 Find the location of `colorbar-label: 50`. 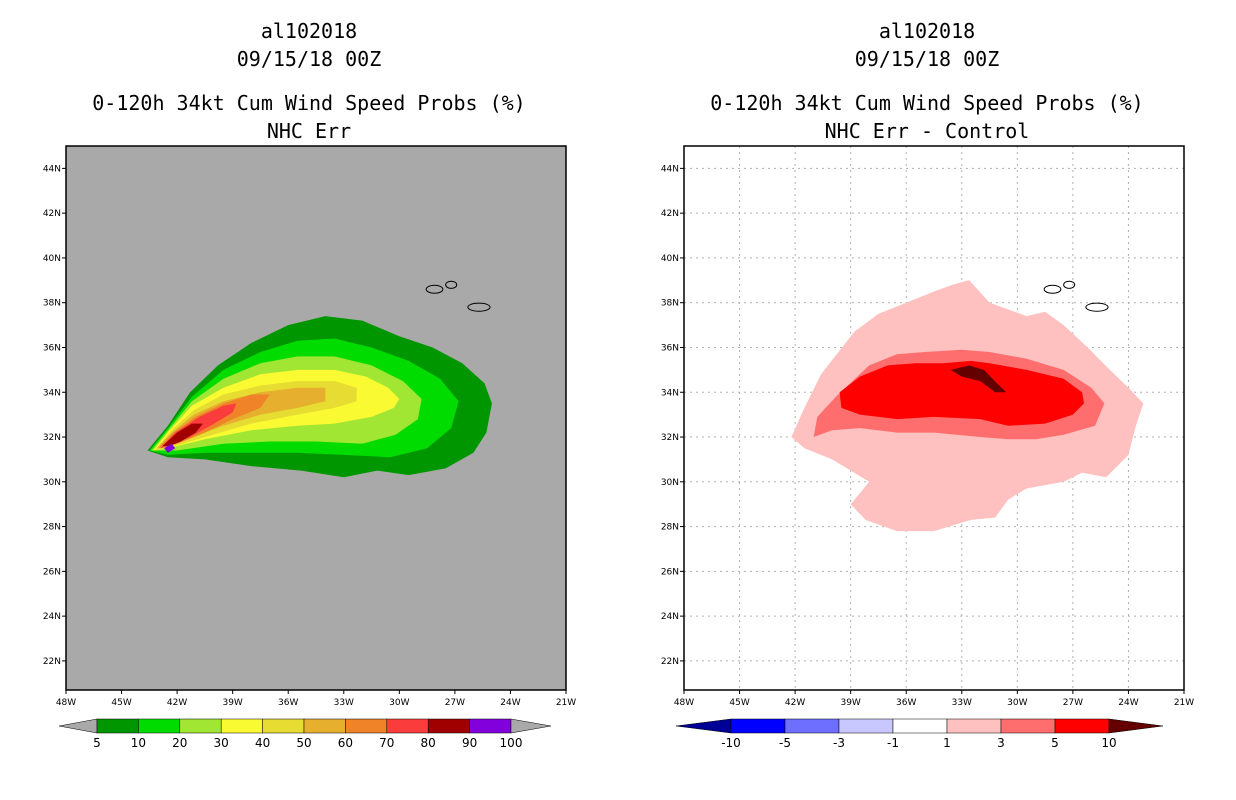

colorbar-label: 50 is located at coordinates (303, 743).